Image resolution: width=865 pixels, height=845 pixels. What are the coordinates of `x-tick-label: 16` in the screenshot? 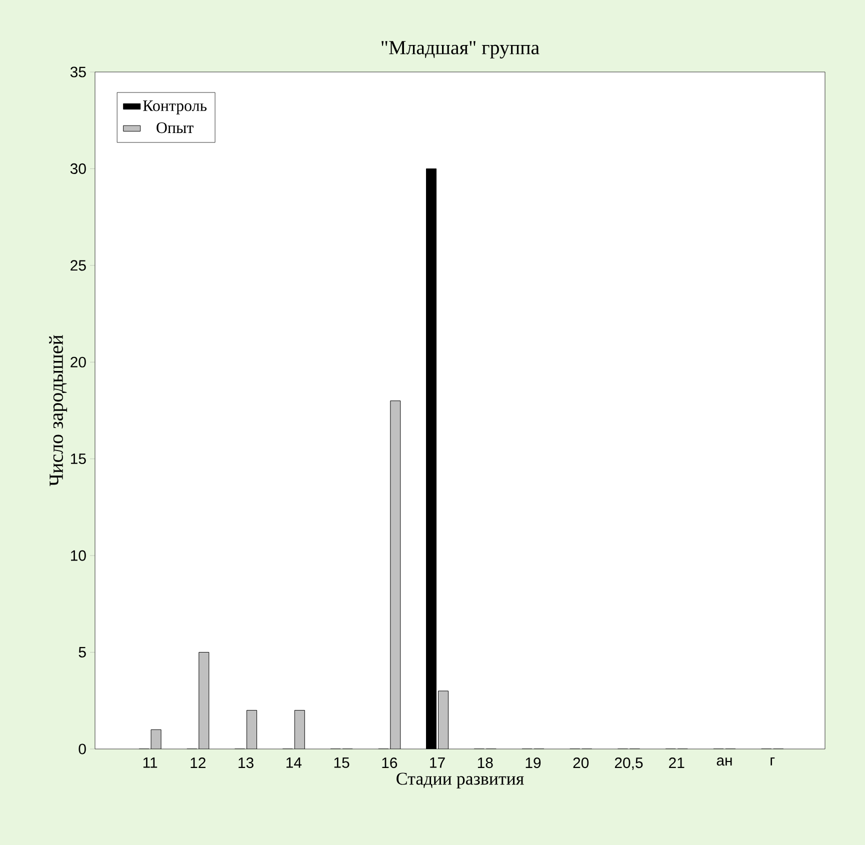 It's located at (390, 763).